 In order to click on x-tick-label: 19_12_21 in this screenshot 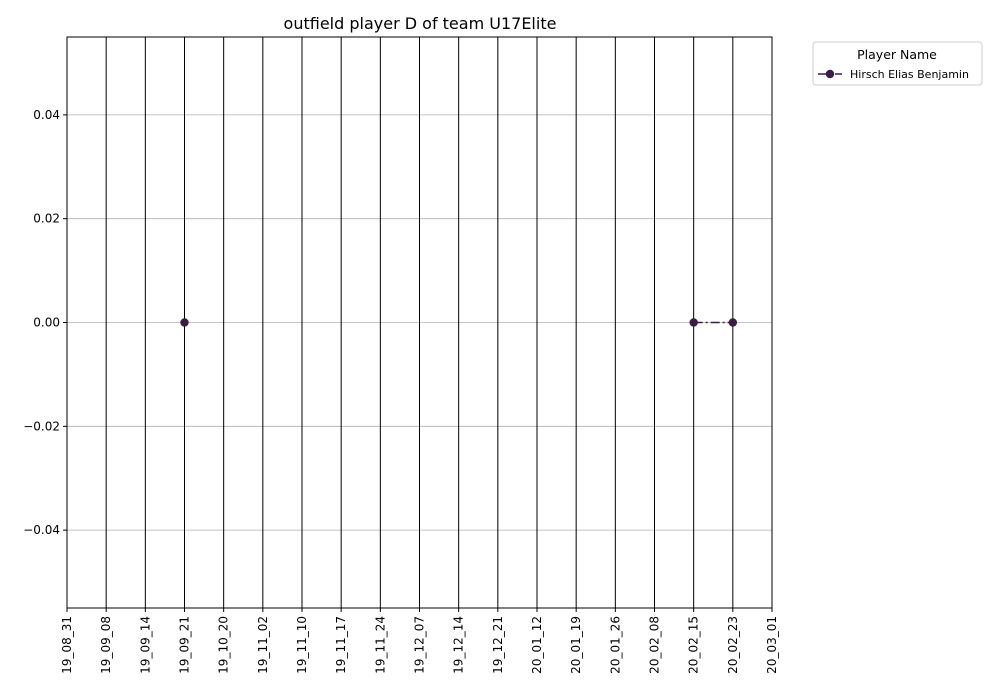, I will do `click(498, 645)`.